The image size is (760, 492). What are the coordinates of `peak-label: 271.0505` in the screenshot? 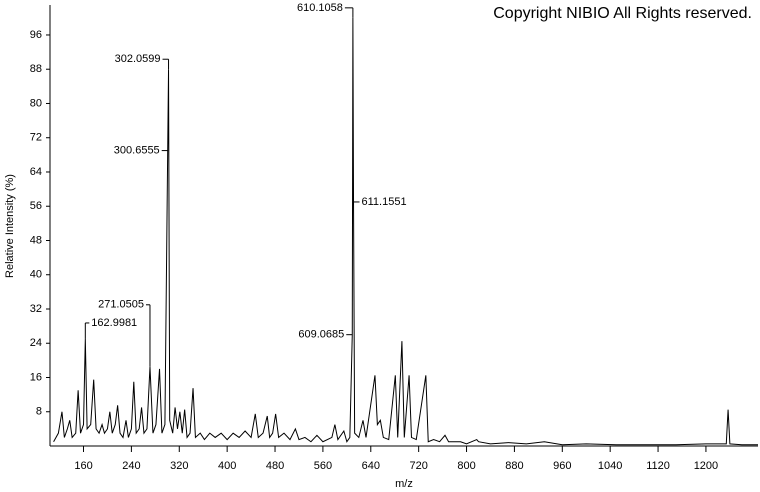 It's located at (121, 305).